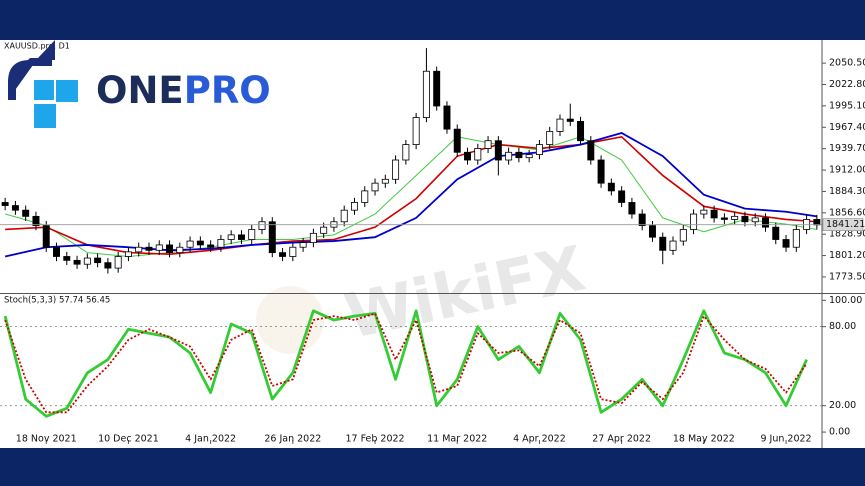 The width and height of the screenshot is (865, 486). I want to click on logo-one: ONE, so click(140, 90).